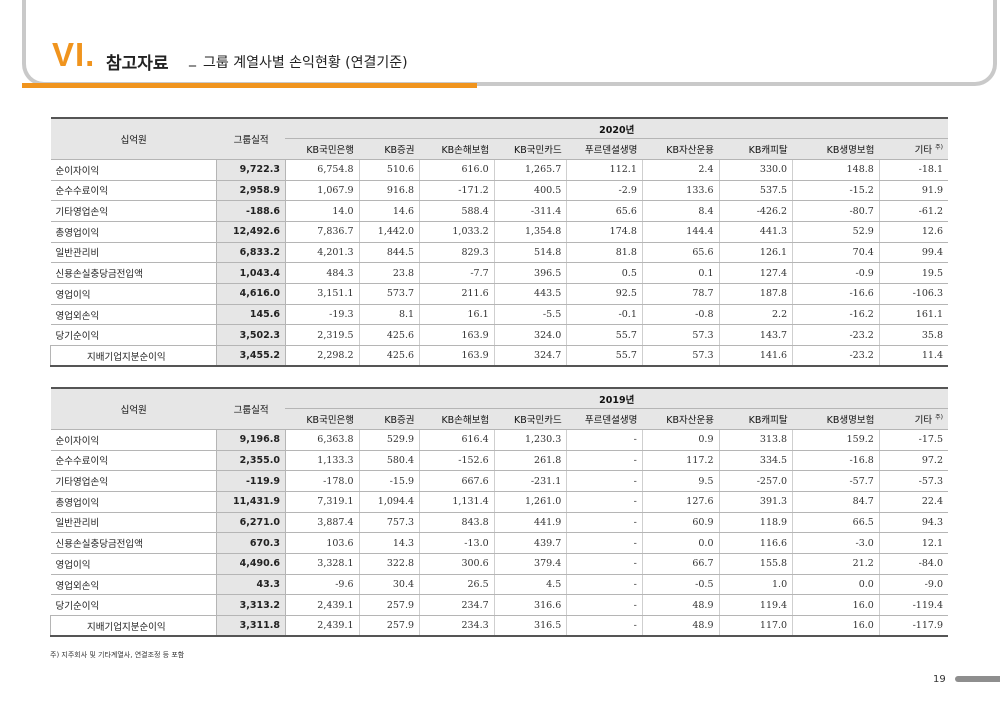 This screenshot has width=1000, height=707. Describe the element at coordinates (913, 356) in the screenshot. I see `company-value: 11.4` at that location.